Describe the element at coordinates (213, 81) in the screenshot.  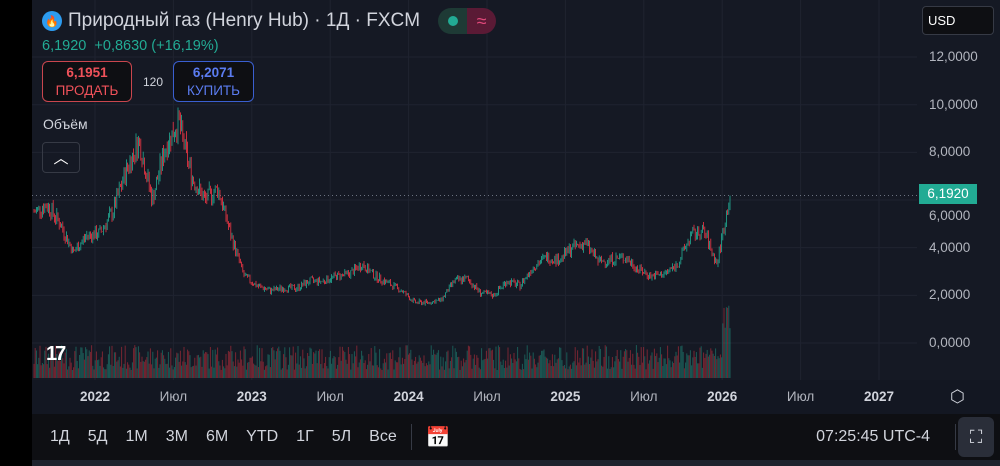
I see `buy-button: 6,2071 КУПИТЬ` at that location.